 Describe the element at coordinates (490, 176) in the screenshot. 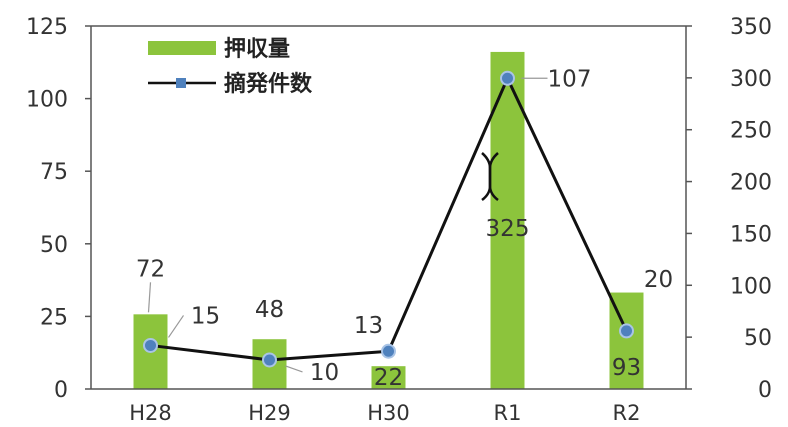

I see `text-cursor-icon` at that location.